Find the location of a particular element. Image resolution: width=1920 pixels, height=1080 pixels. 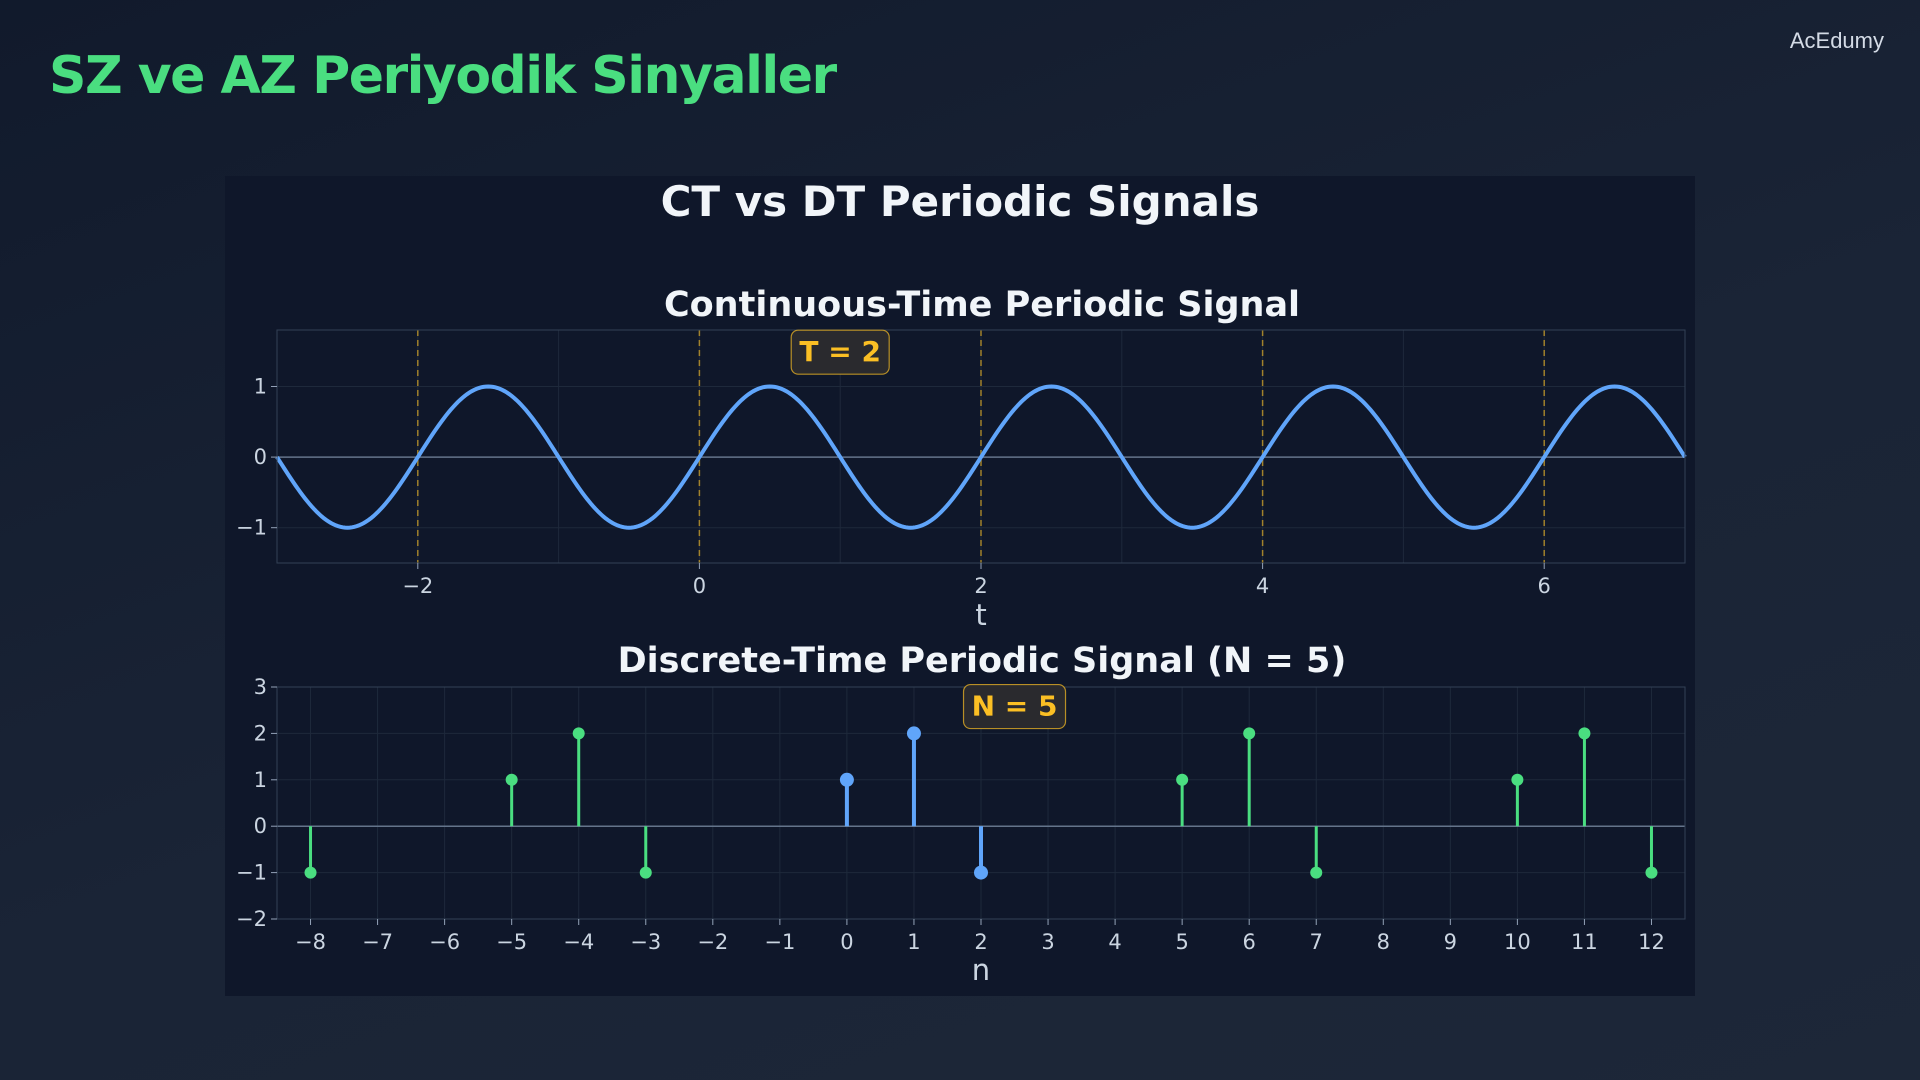

ct-period-annotation: T = 2 is located at coordinates (840, 351).